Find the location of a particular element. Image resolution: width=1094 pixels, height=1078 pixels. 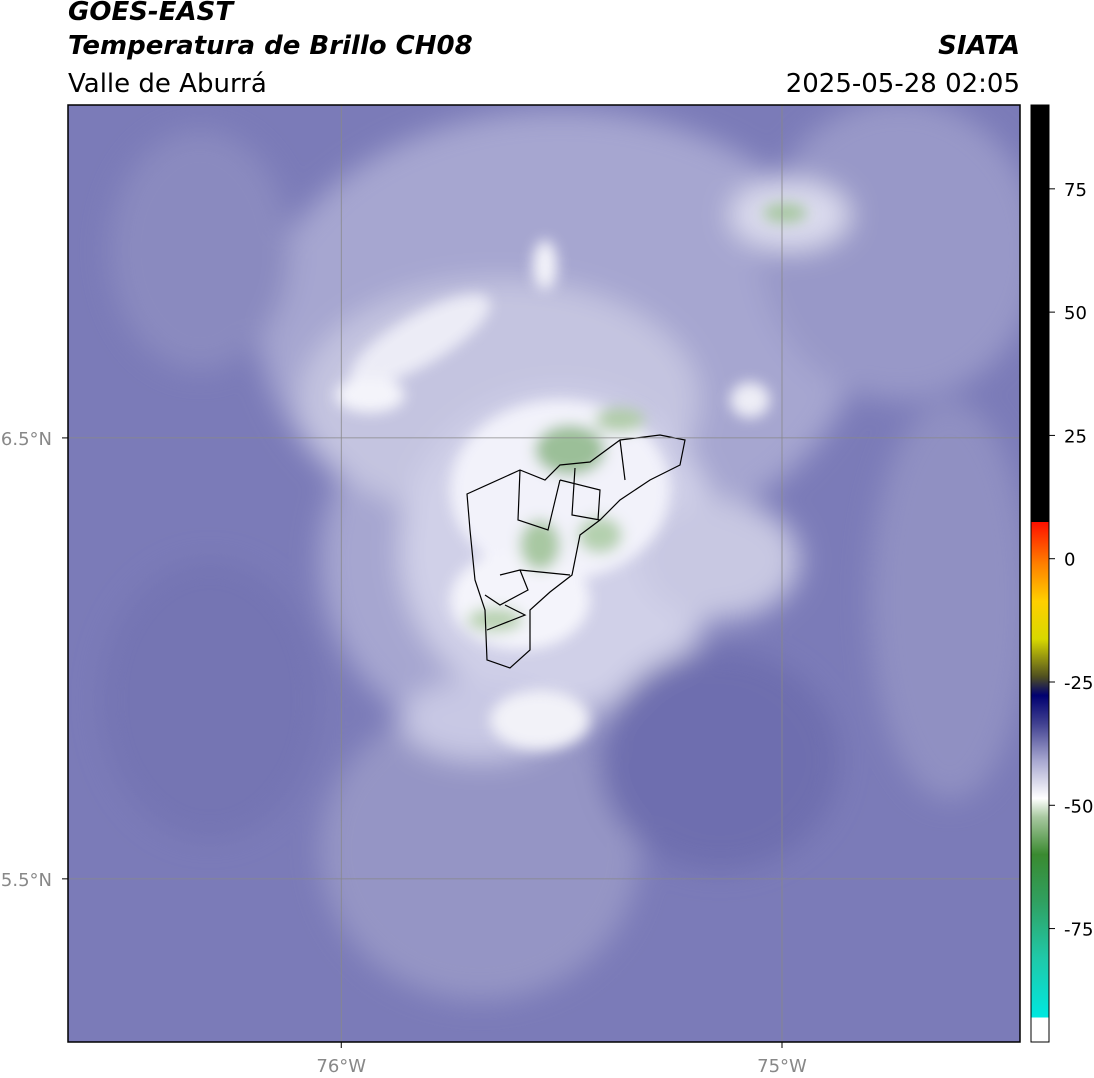

region: Valle de Aburrá is located at coordinates (167, 84).